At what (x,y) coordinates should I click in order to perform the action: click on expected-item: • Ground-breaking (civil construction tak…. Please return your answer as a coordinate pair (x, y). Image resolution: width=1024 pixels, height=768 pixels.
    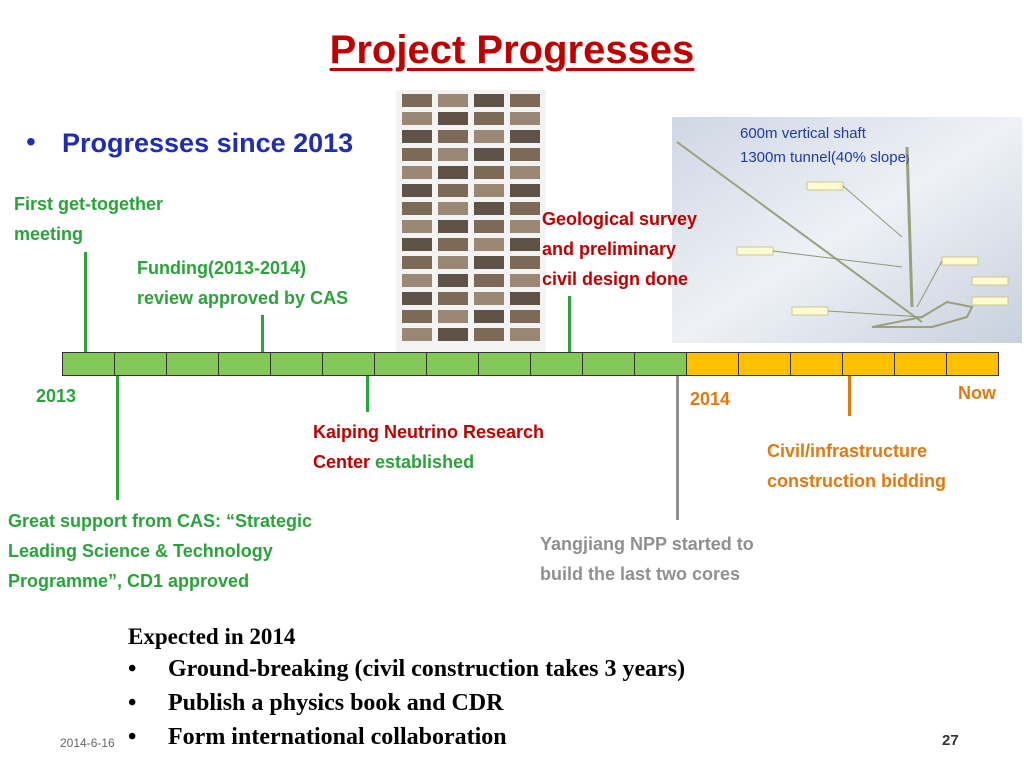
    Looking at the image, I should click on (407, 669).